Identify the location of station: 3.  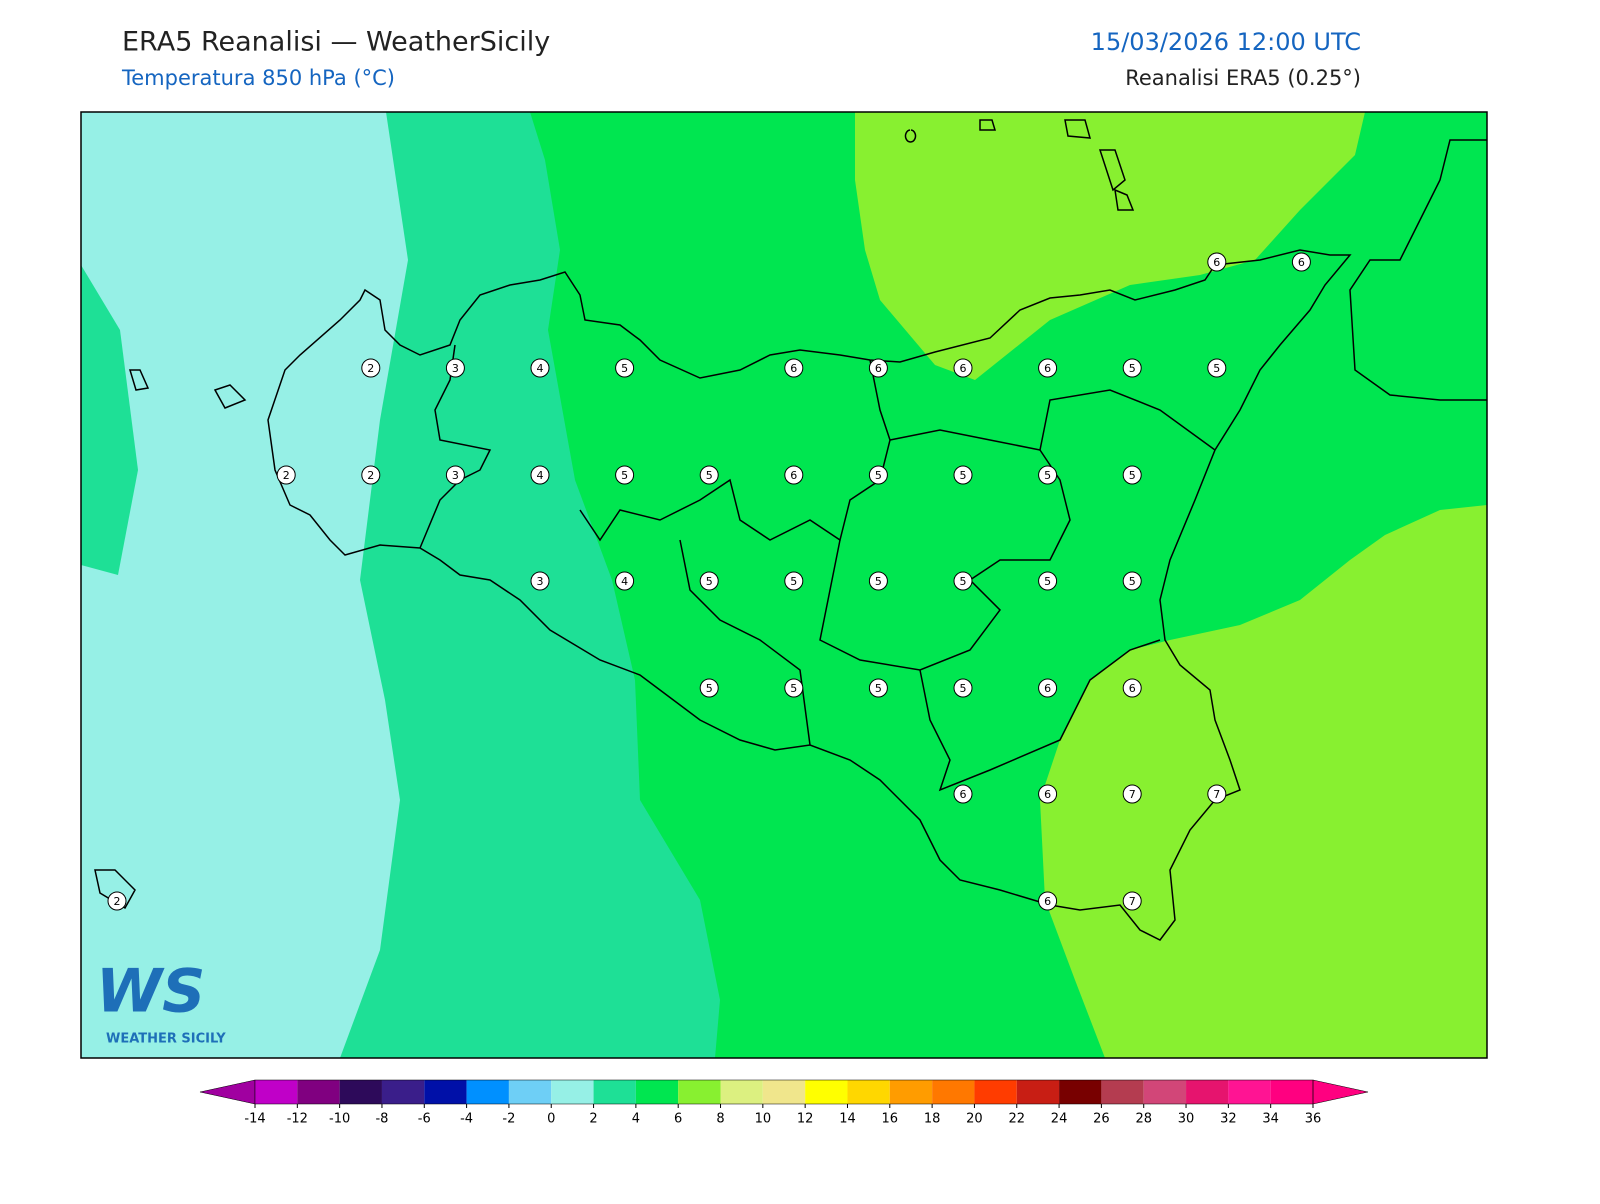
(455, 475).